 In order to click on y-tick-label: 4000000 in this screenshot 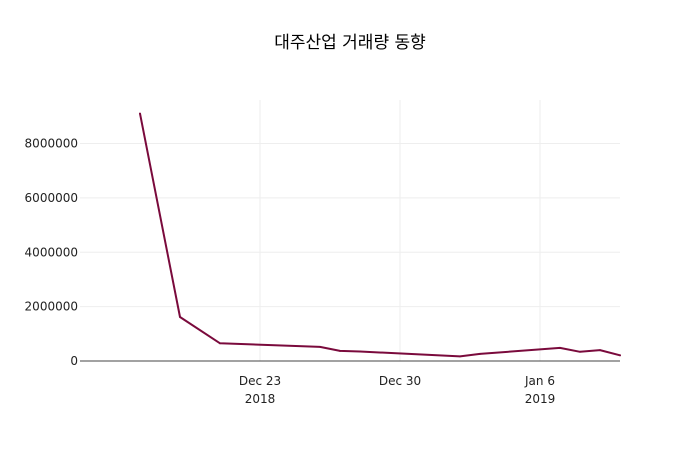, I will do `click(51, 252)`.